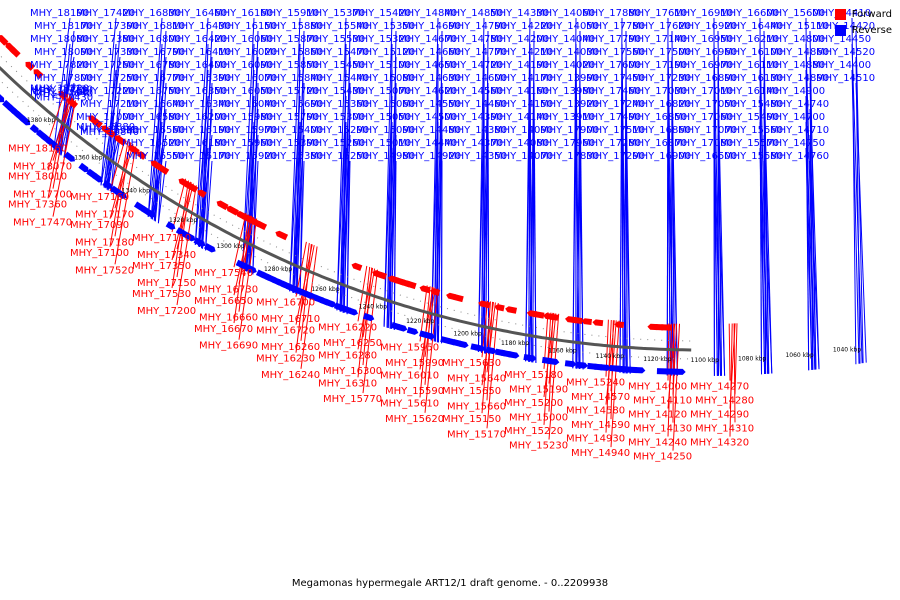 The width and height of the screenshot is (900, 600). What do you see at coordinates (841, 65) in the screenshot?
I see `reverse-gene-label: MHY_14400` at bounding box center [841, 65].